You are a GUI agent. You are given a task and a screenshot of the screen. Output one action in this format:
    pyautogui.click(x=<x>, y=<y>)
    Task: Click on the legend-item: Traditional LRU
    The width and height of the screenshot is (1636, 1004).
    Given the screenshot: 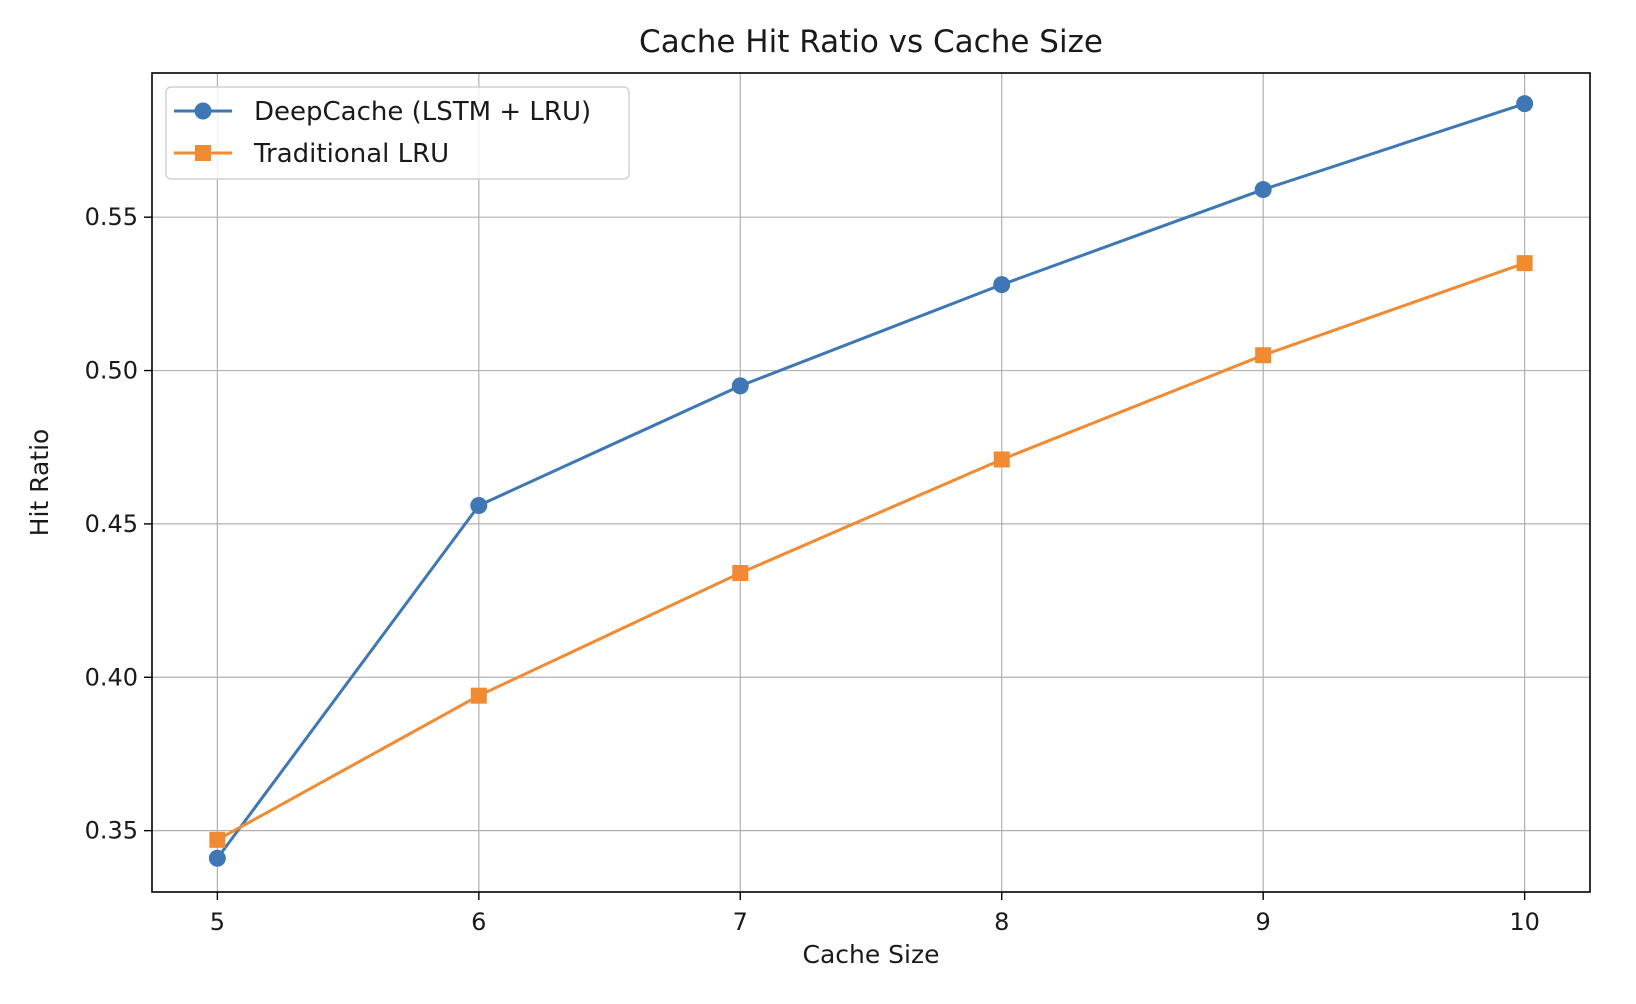 What is the action you would take?
    pyautogui.click(x=311, y=154)
    